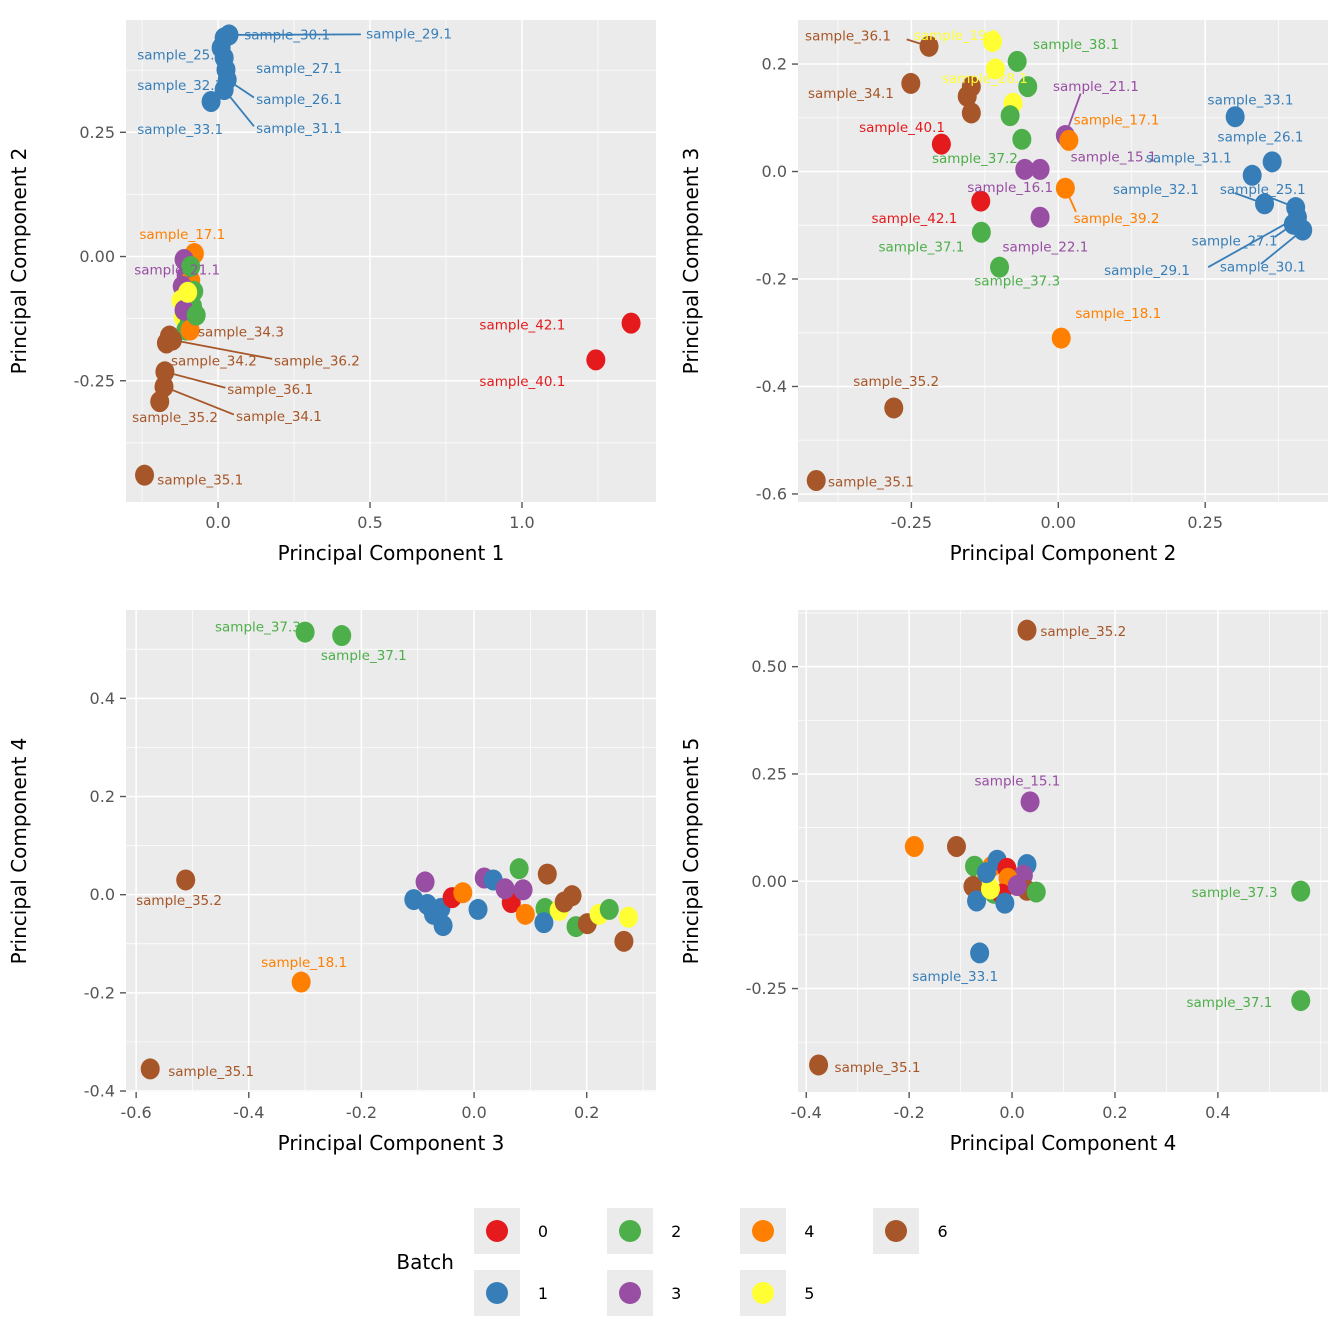 This screenshot has width=1344, height=1344. Describe the element at coordinates (955, 977) in the screenshot. I see `sample-label: sample_33.1` at that location.